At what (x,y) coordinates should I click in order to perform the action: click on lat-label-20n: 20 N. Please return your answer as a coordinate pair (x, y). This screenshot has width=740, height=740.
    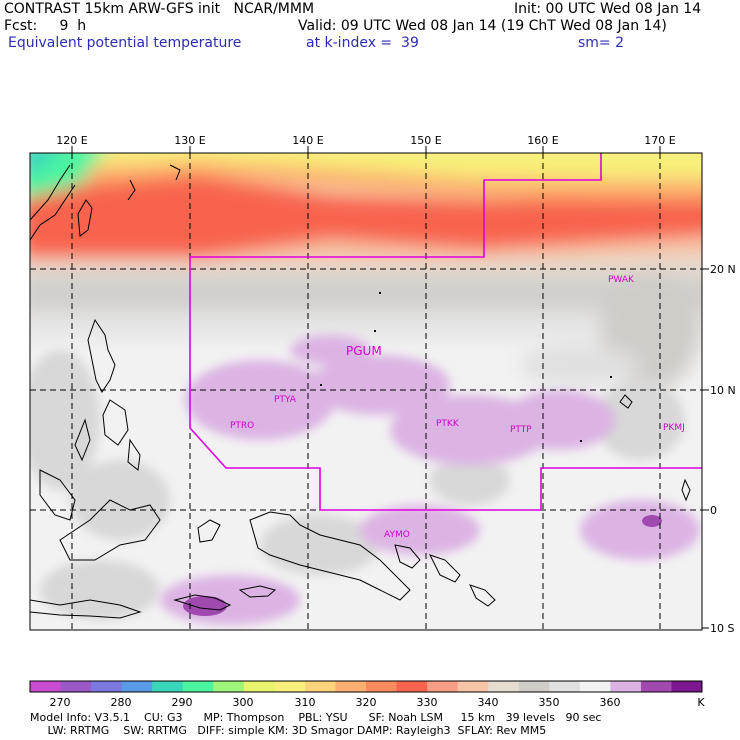
    Looking at the image, I should click on (723, 269).